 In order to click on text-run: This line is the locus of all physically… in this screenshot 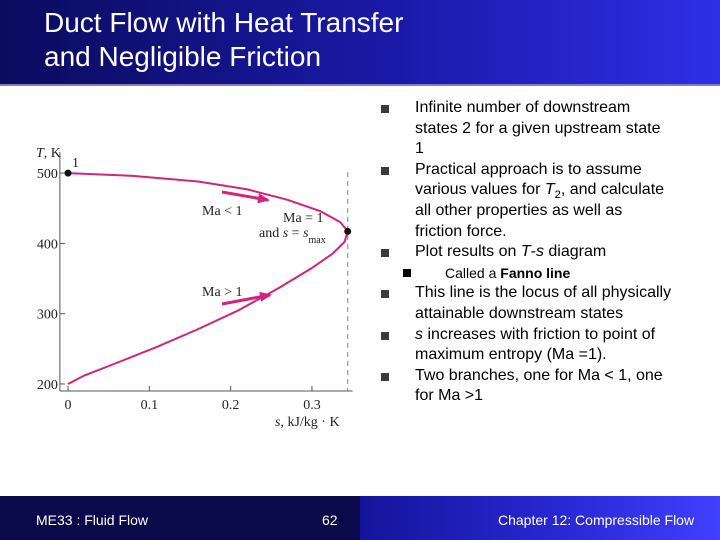, I will do `click(543, 303)`.